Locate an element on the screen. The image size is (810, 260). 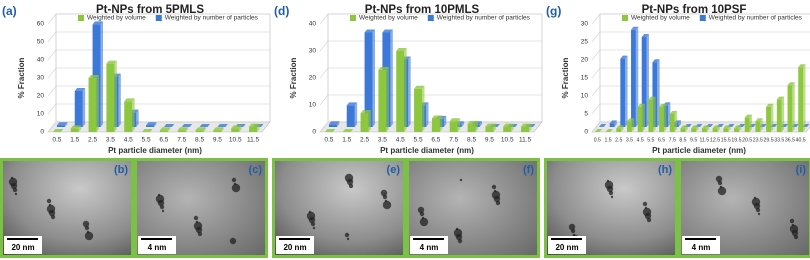
x-tick-label: 29.5 is located at coordinates (768, 140).